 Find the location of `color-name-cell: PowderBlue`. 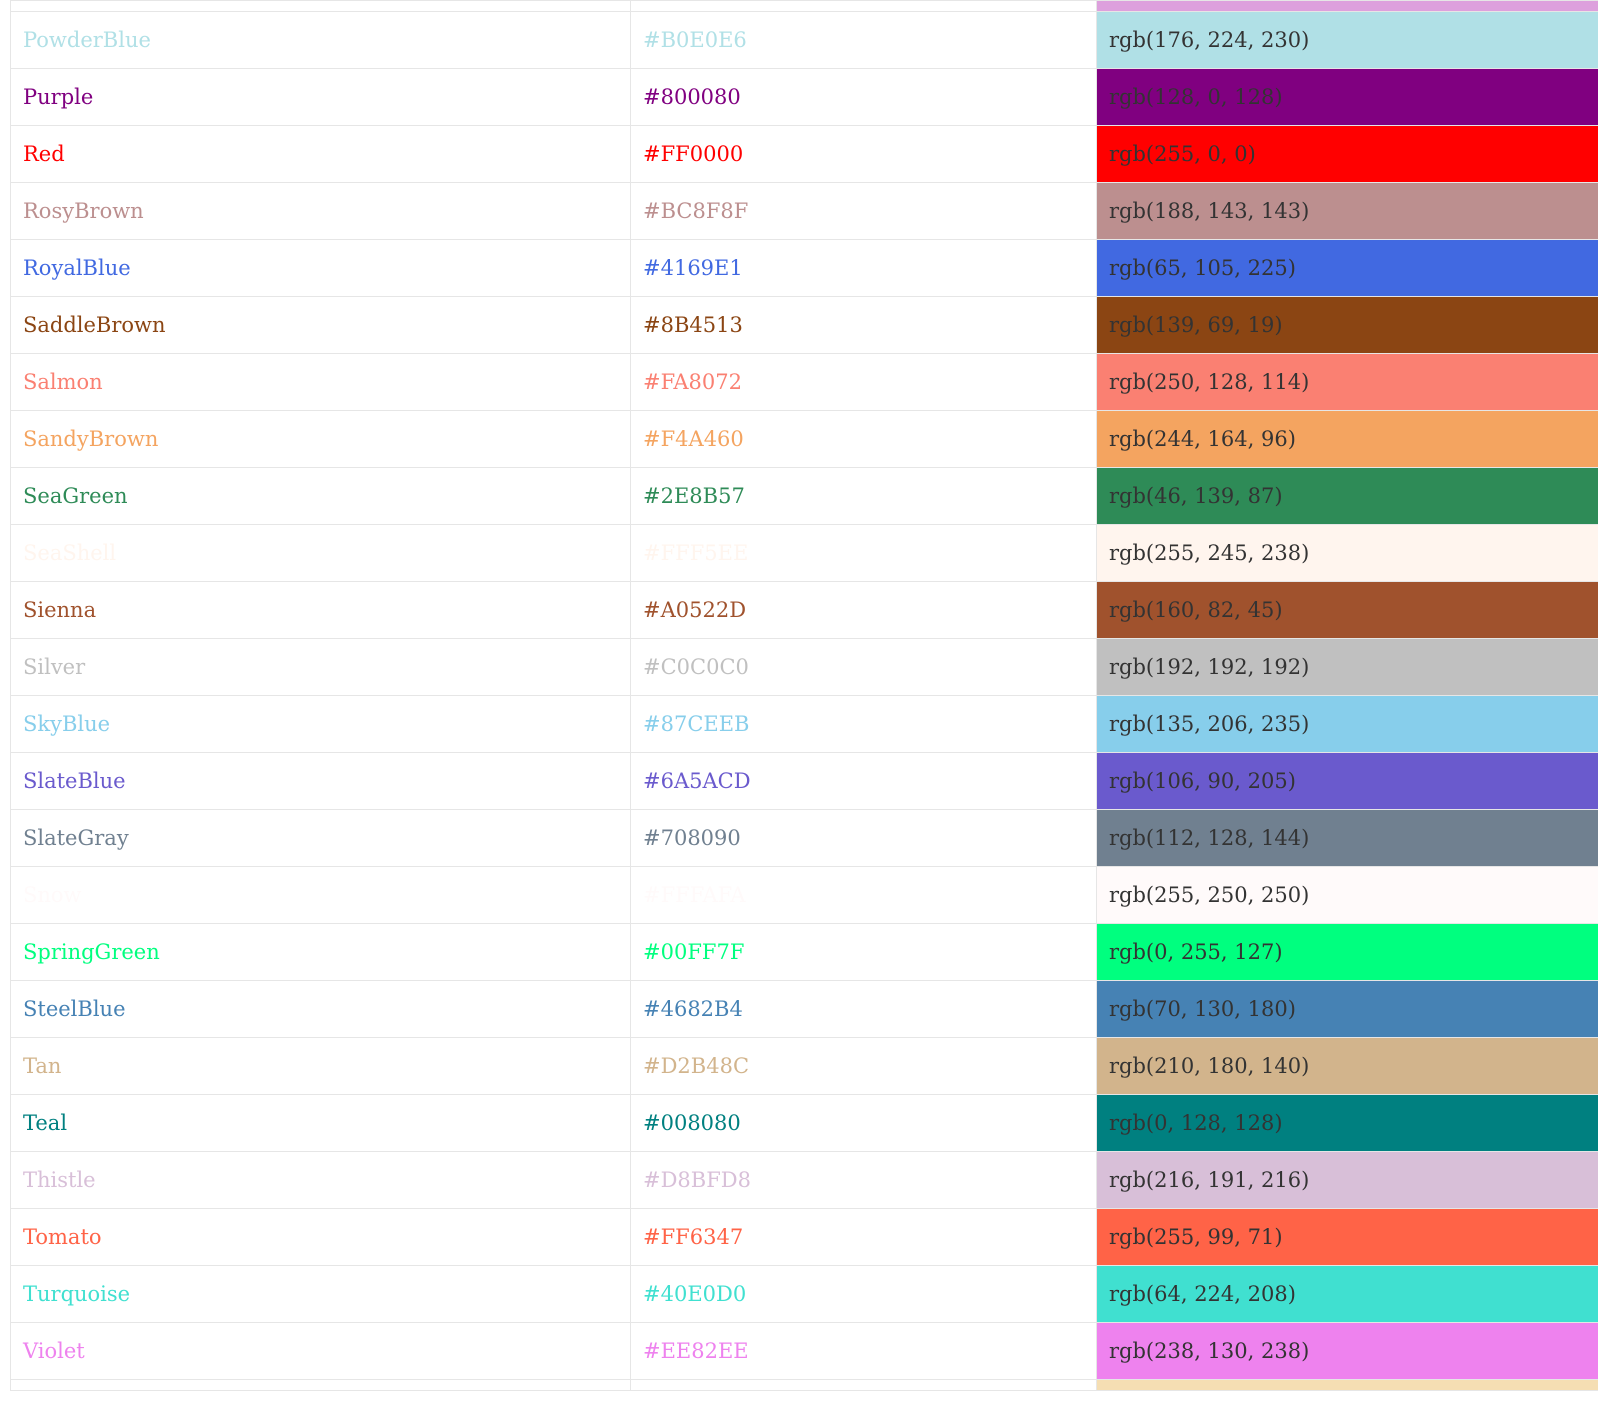

color-name-cell: PowderBlue is located at coordinates (320, 40).